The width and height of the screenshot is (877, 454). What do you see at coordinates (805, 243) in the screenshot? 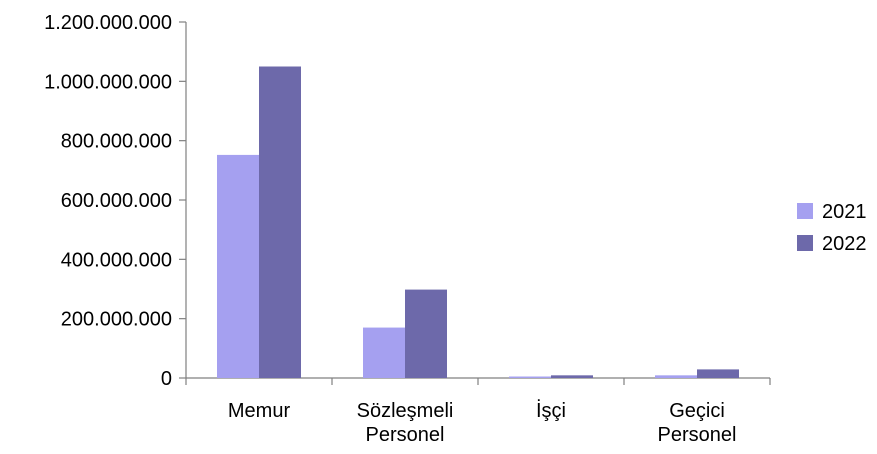
I see `legend-swatch-2022` at bounding box center [805, 243].